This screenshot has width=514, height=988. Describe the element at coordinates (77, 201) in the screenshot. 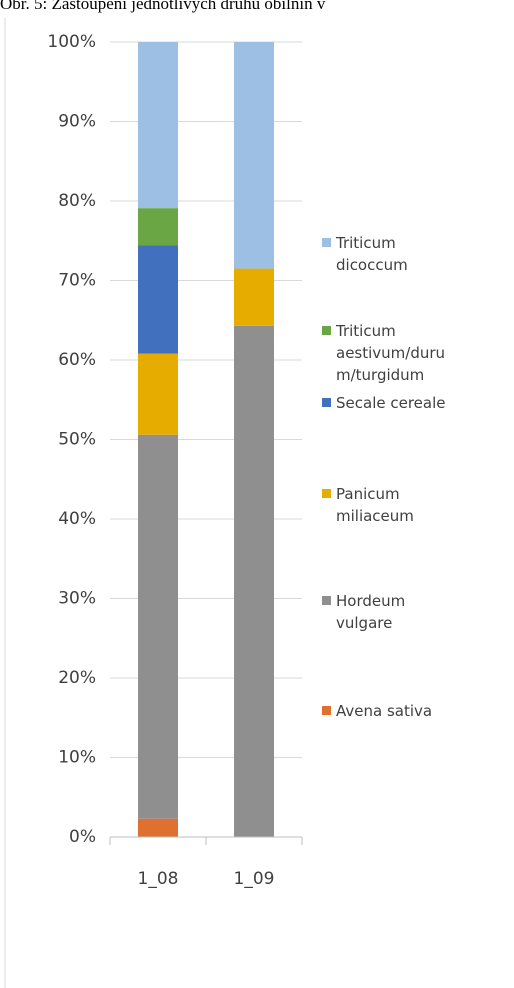

I see `y-tick-label: 80%` at that location.